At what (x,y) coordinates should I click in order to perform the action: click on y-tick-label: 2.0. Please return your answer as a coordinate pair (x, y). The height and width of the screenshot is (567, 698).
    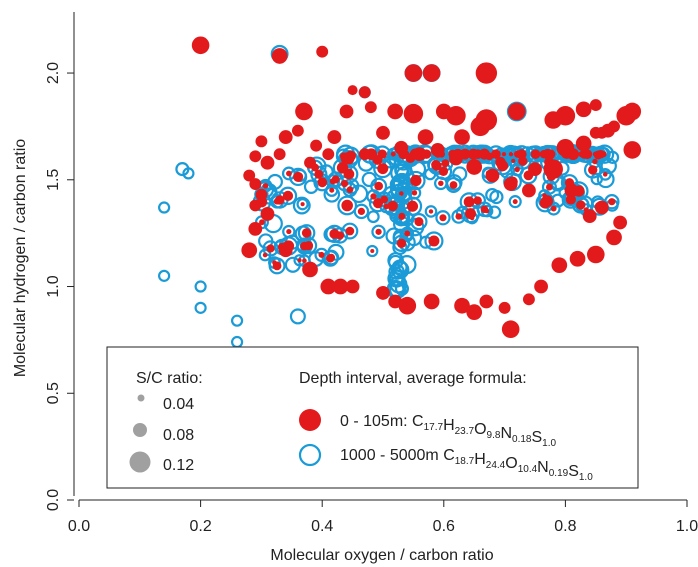
    Looking at the image, I should click on (53, 73).